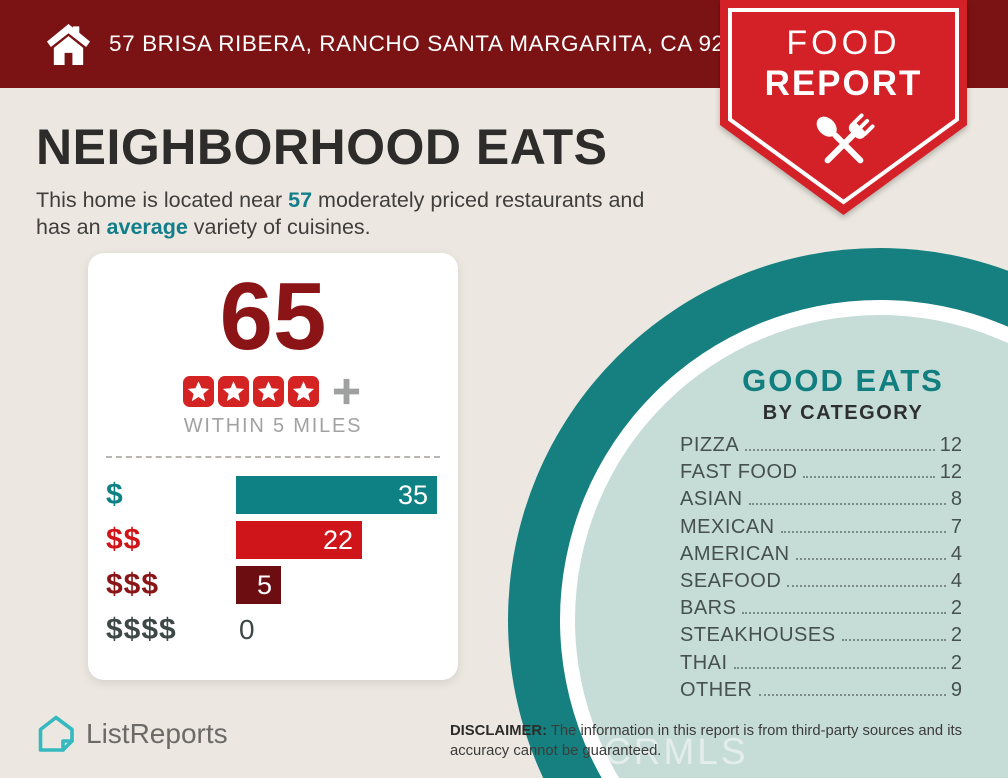 This screenshot has height=778, width=1008. What do you see at coordinates (704, 662) in the screenshot?
I see `category-label: THAI` at bounding box center [704, 662].